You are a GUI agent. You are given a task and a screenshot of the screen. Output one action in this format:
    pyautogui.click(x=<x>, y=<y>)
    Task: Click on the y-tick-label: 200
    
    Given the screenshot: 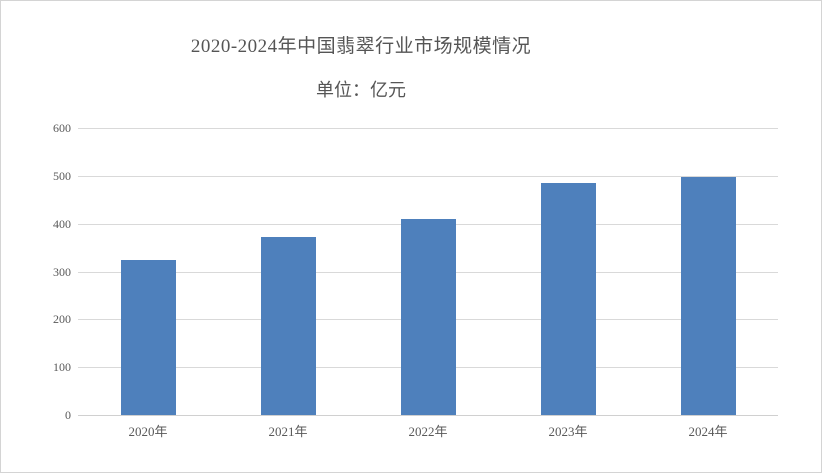 What is the action you would take?
    pyautogui.click(x=62, y=319)
    